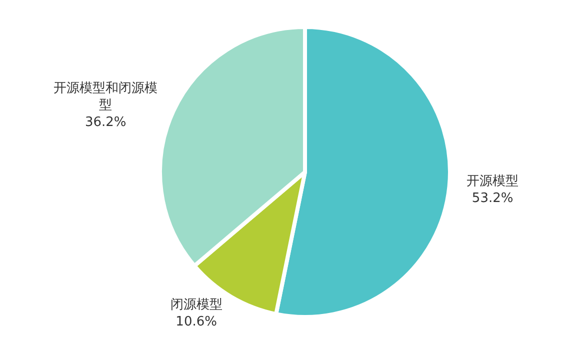 The height and width of the screenshot is (364, 566). Describe the element at coordinates (196, 322) in the screenshot. I see `data-label: 10.6%` at that location.